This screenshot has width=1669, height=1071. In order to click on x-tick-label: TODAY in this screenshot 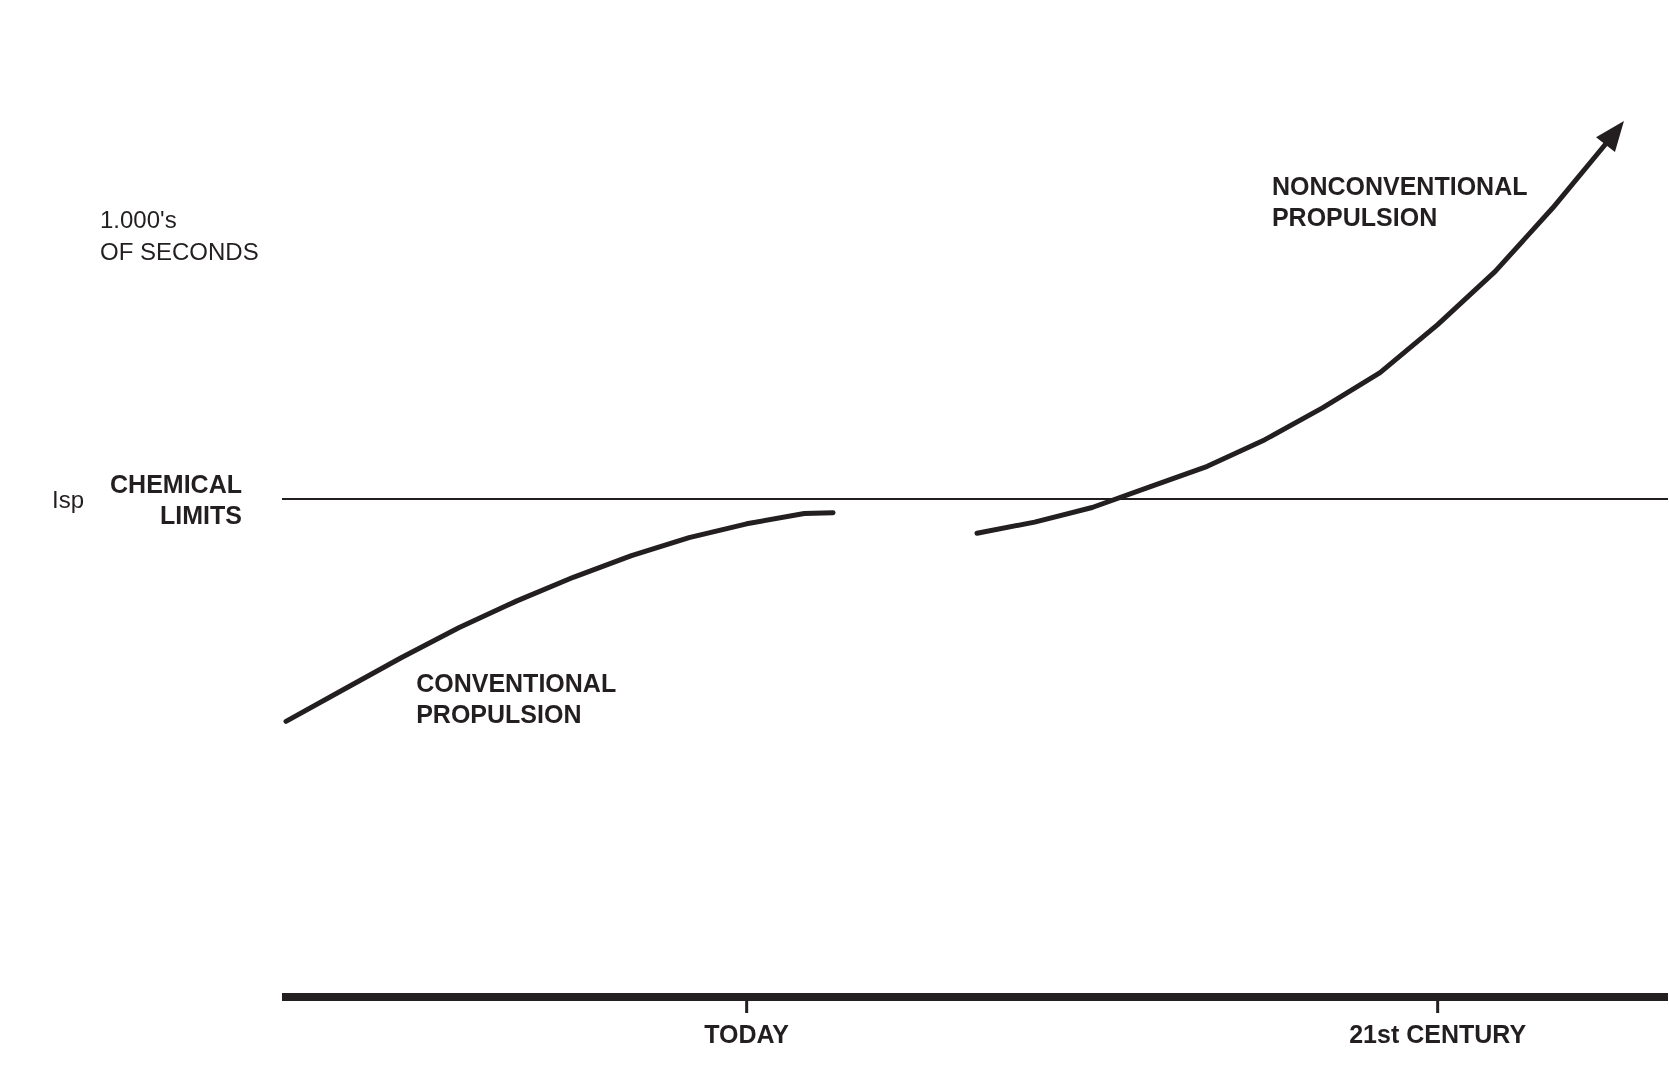, I will do `click(747, 1034)`.